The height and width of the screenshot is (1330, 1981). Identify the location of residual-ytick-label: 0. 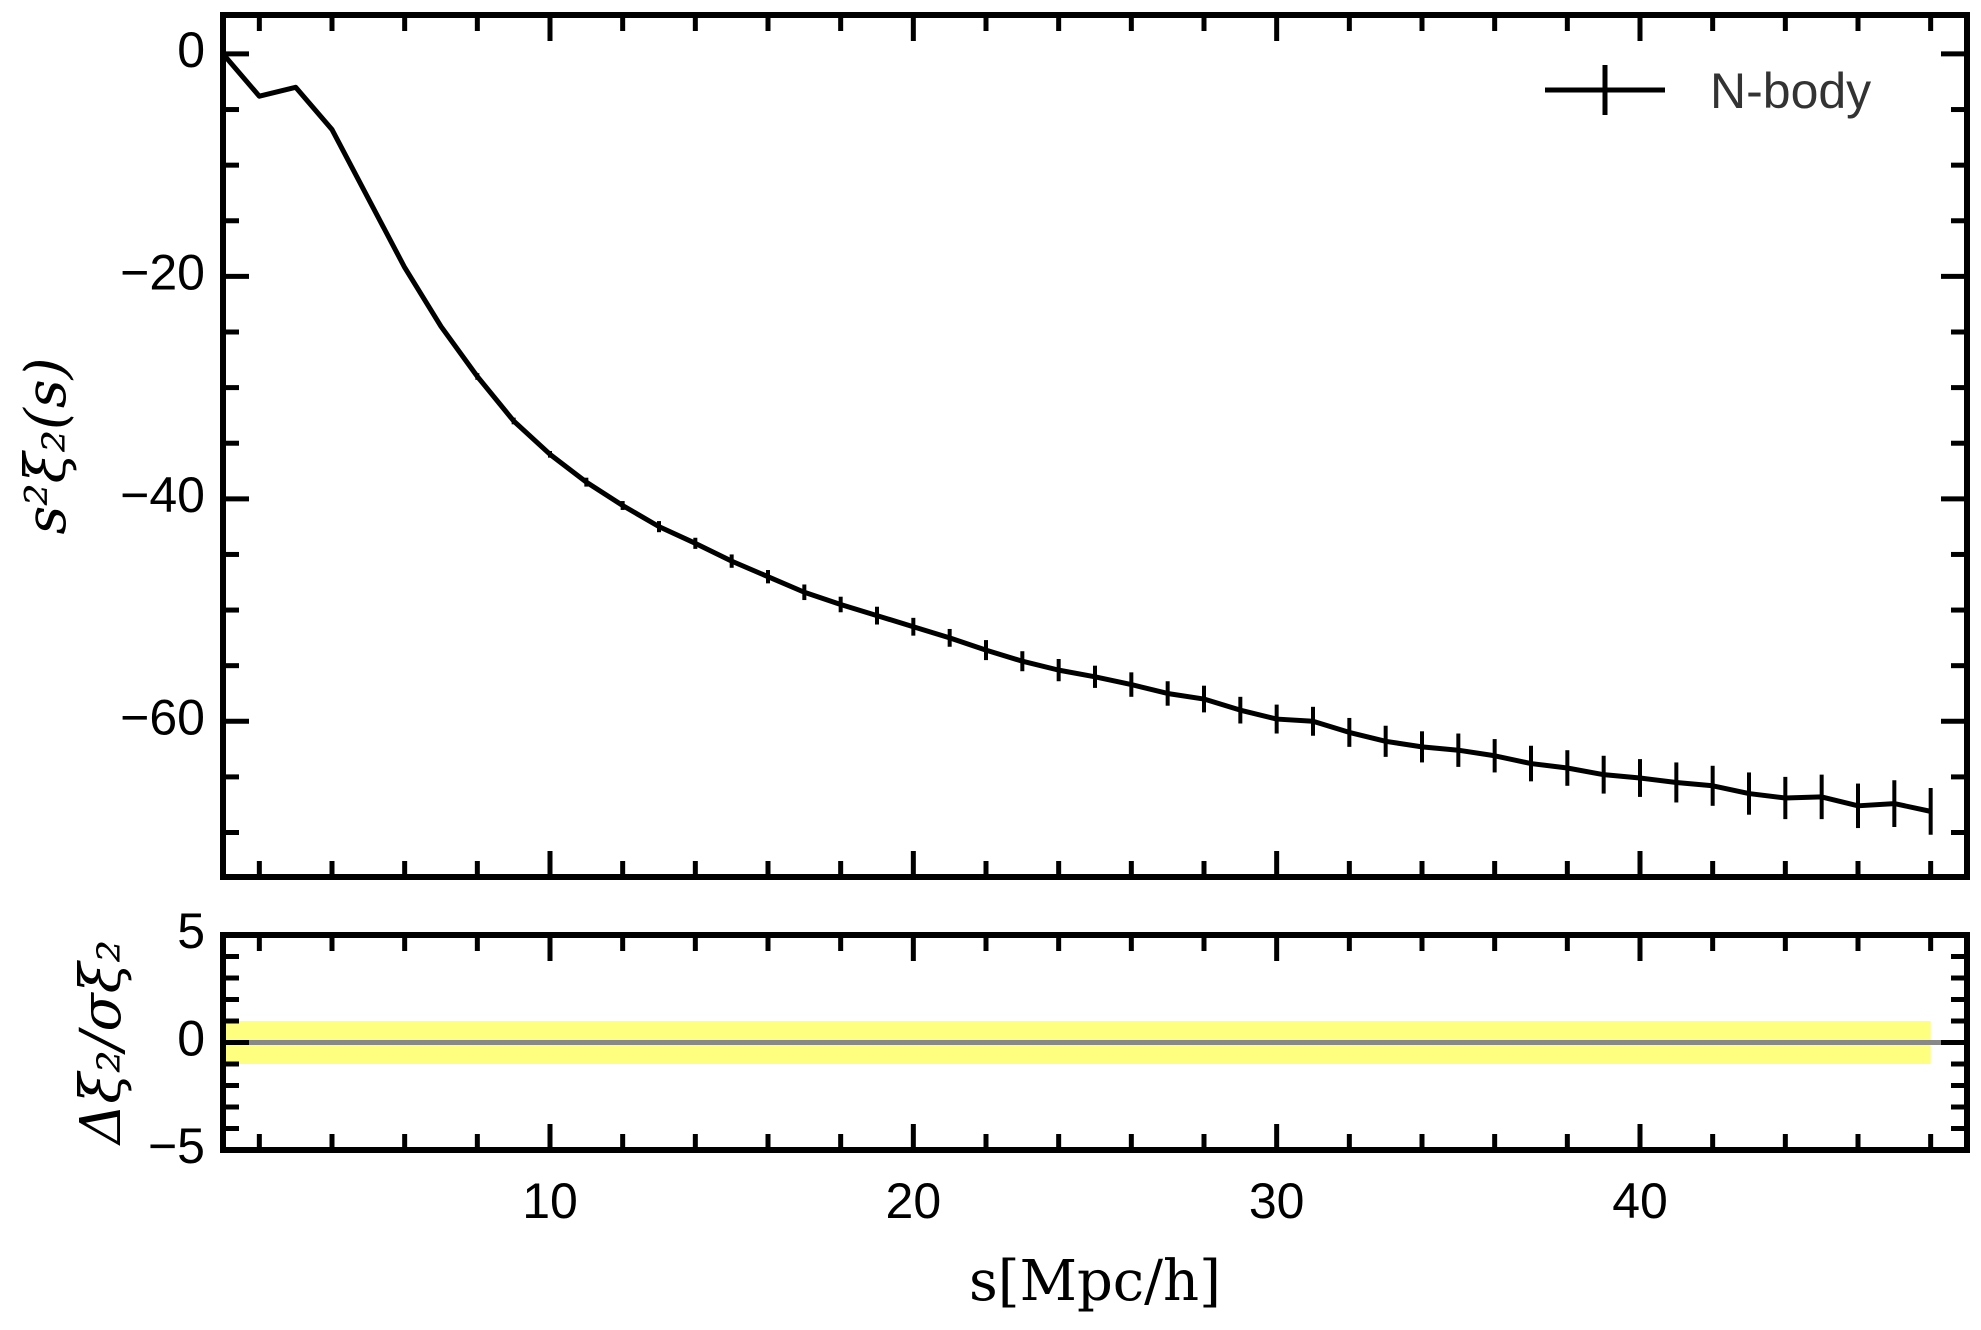
(191, 1039).